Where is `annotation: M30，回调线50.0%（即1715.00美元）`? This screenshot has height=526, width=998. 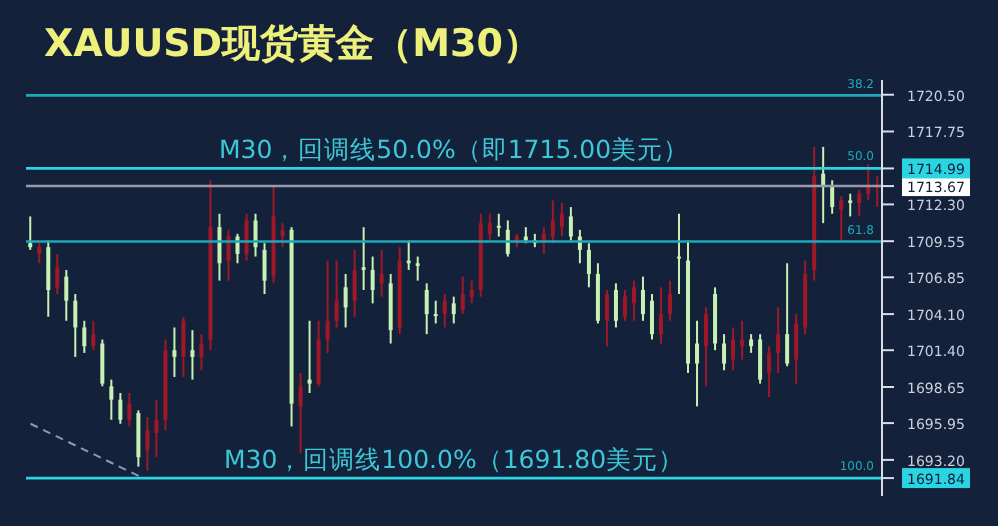 annotation: M30，回调线50.0%（即1715.00美元） is located at coordinates (454, 151).